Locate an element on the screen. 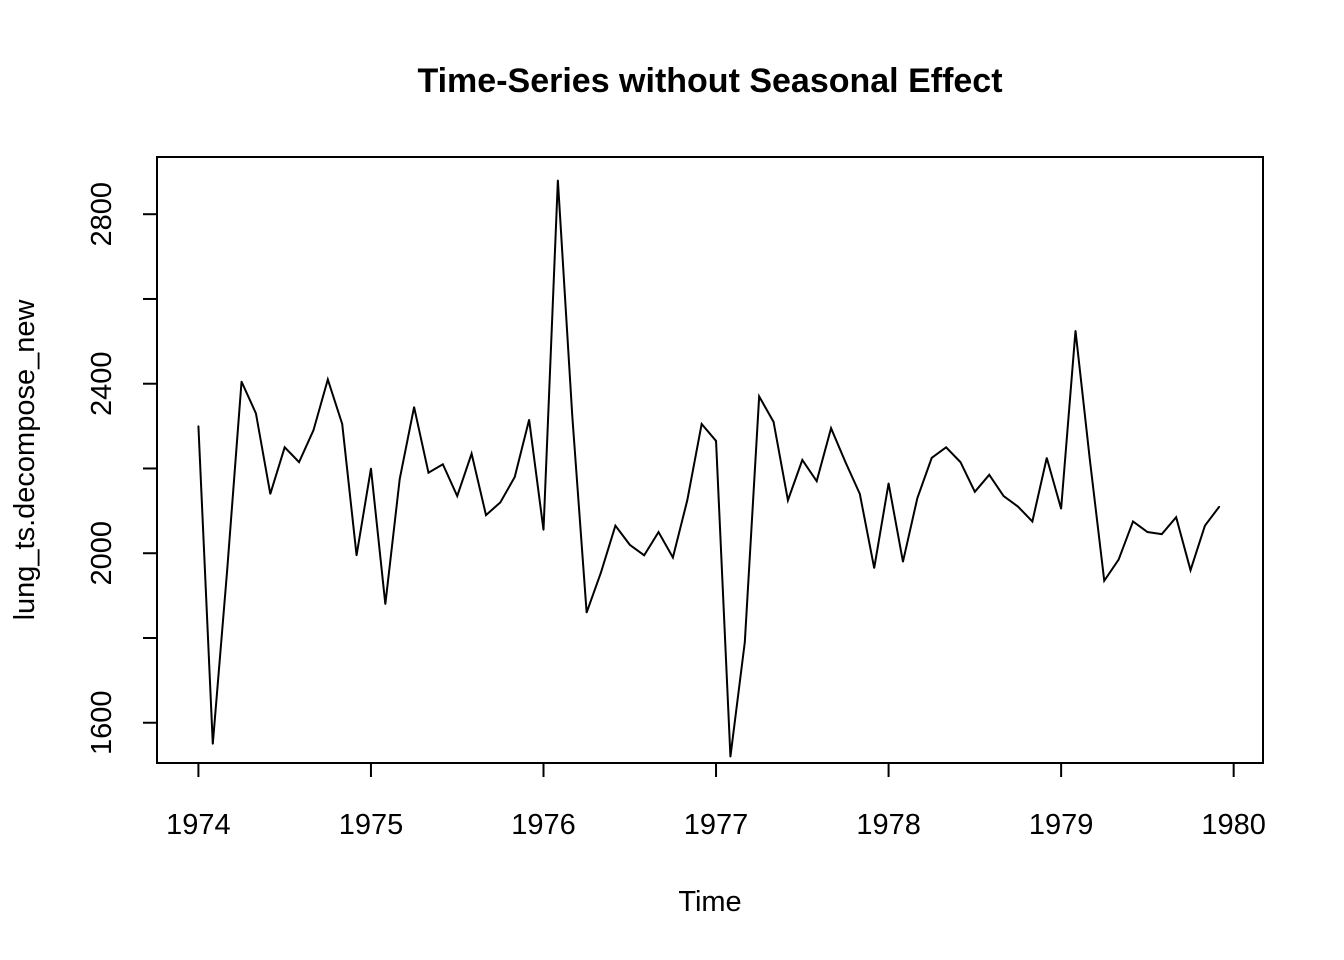 This screenshot has width=1344, height=960. x-tick-label: 1979 is located at coordinates (1061, 825).